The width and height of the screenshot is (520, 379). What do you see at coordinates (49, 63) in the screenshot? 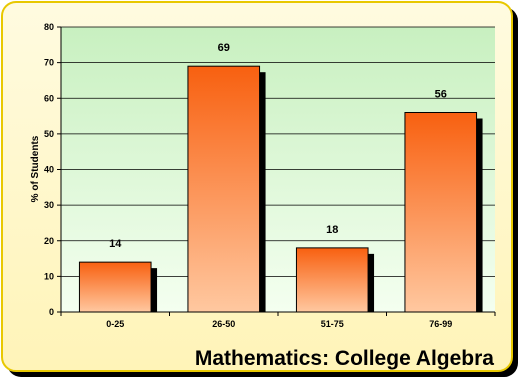
I see `y-tick-label: 70` at bounding box center [49, 63].